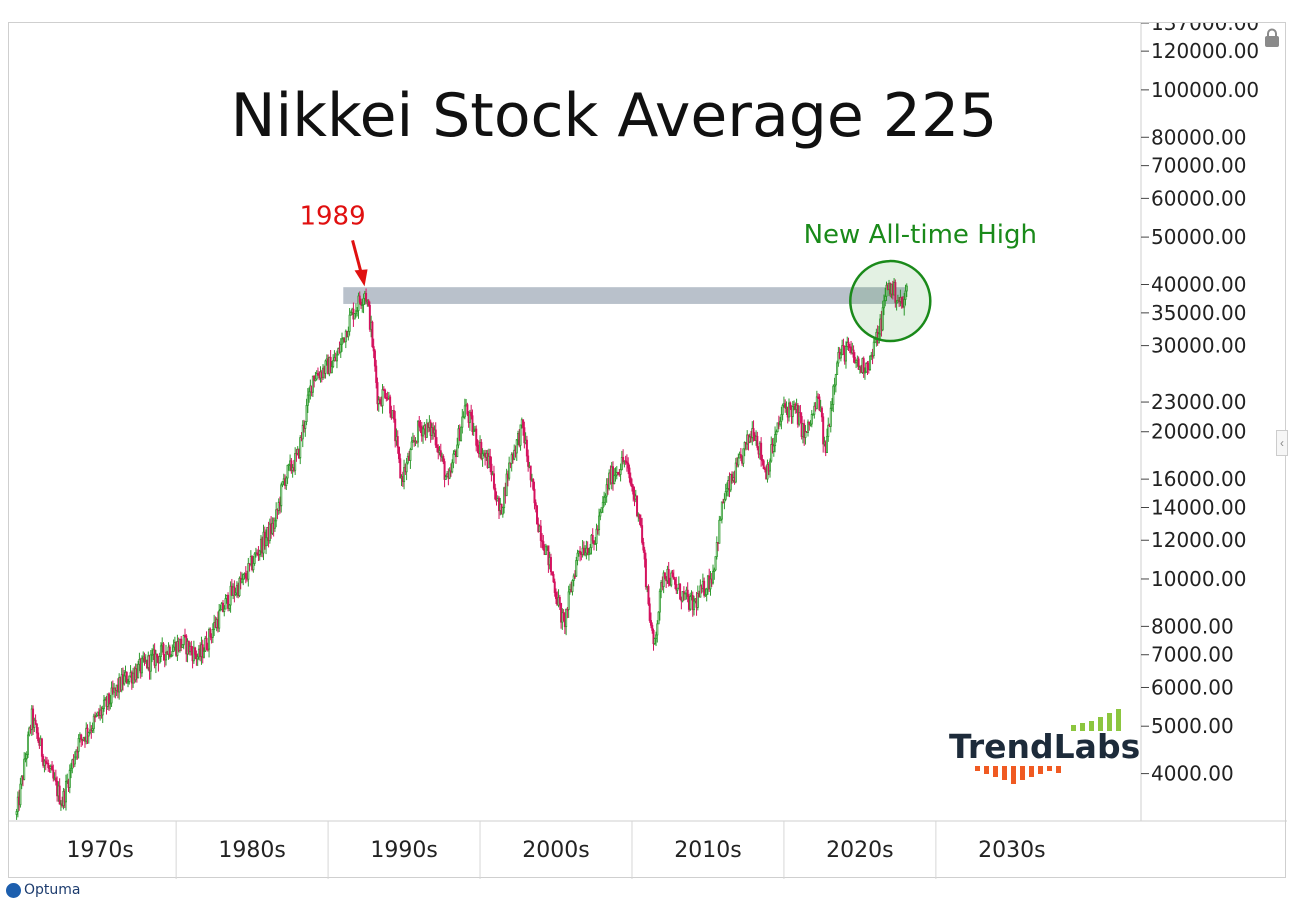  Describe the element at coordinates (1198, 137) in the screenshot. I see `y-tick-label: 80000.00` at that location.